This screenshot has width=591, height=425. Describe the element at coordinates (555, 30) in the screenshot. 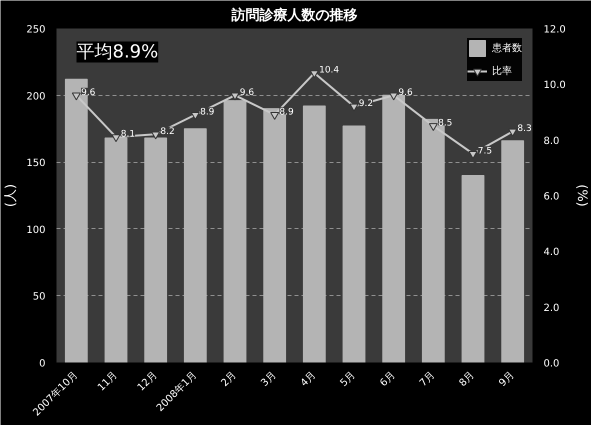

I see `y2-tick-label: 12.0` at that location.